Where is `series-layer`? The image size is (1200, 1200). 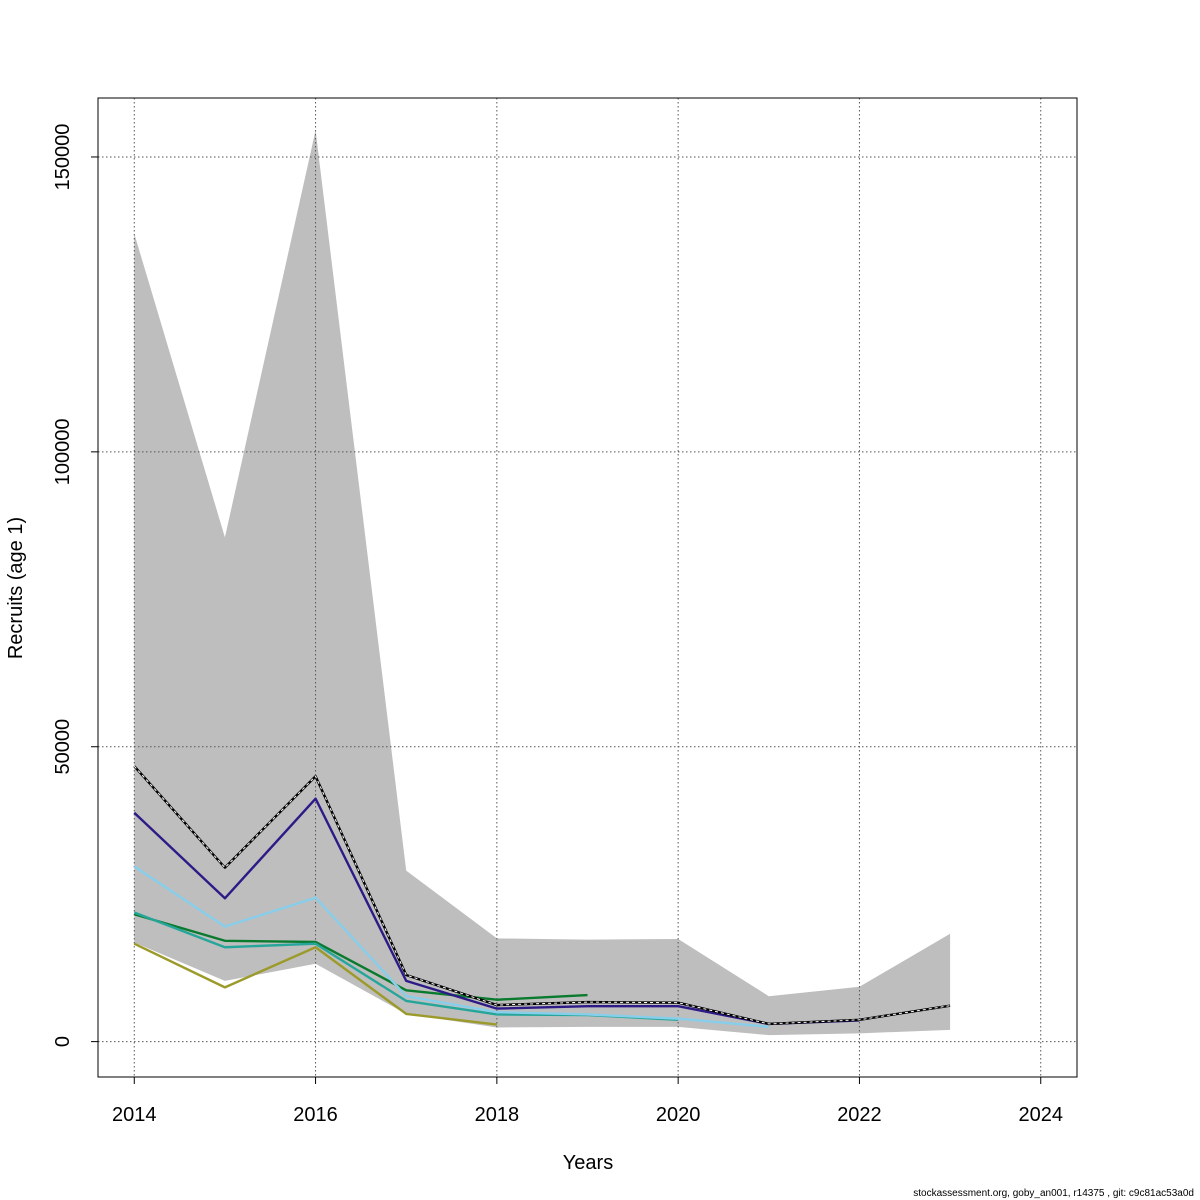
series-layer is located at coordinates (542, 897).